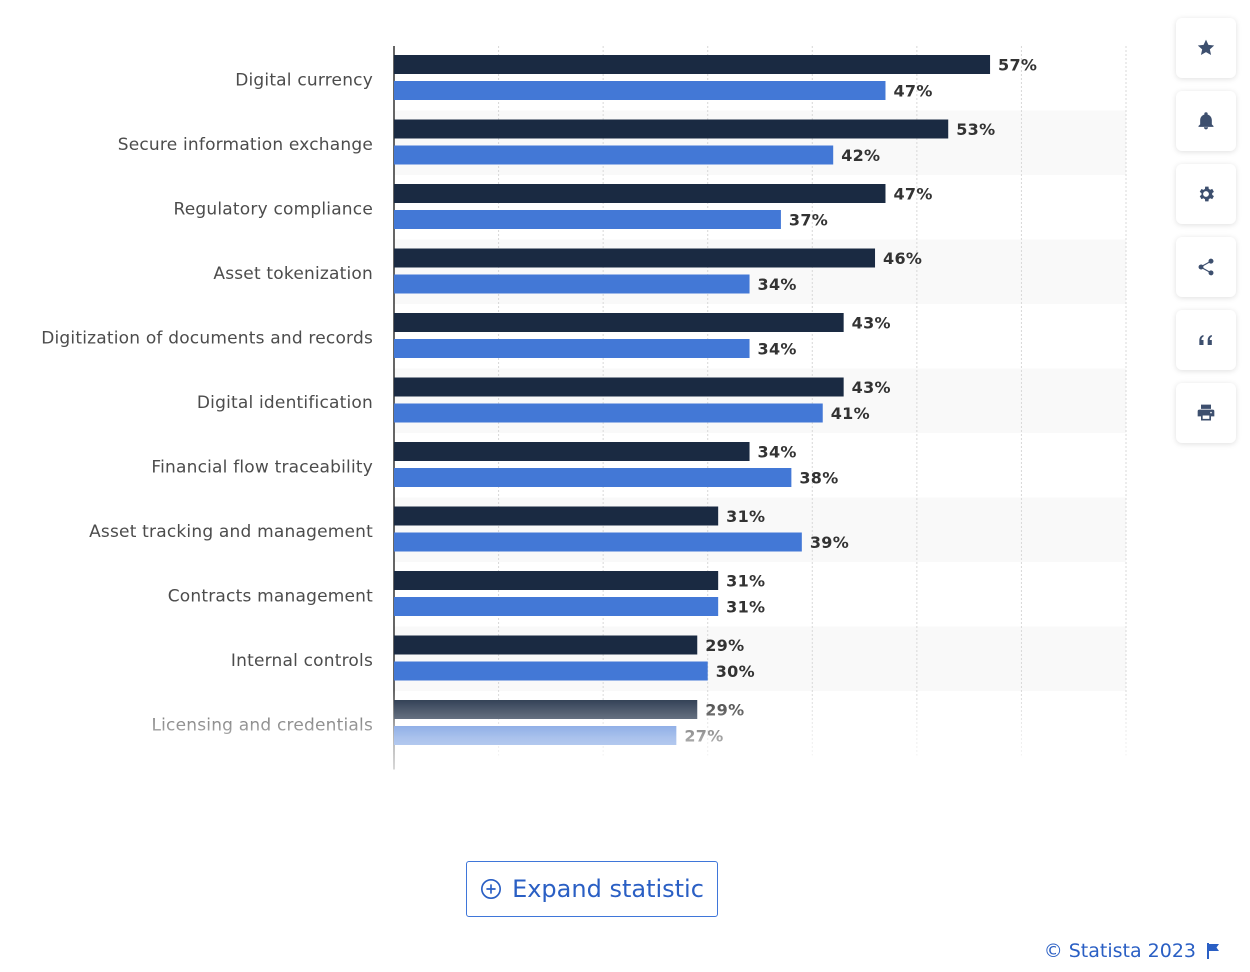  What do you see at coordinates (975, 129) in the screenshot?
I see `data-label: 53%` at bounding box center [975, 129].